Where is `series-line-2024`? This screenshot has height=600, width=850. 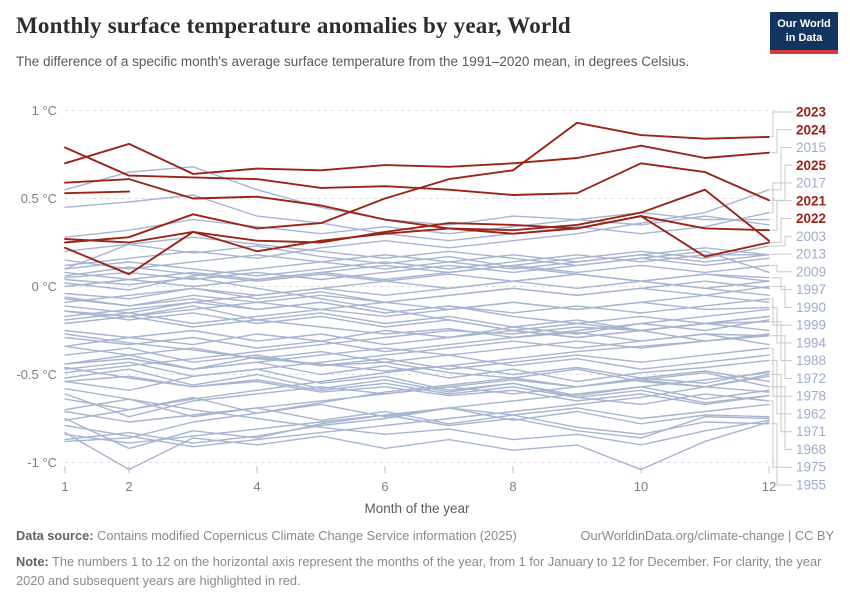 series-line-2024 is located at coordinates (417, 158).